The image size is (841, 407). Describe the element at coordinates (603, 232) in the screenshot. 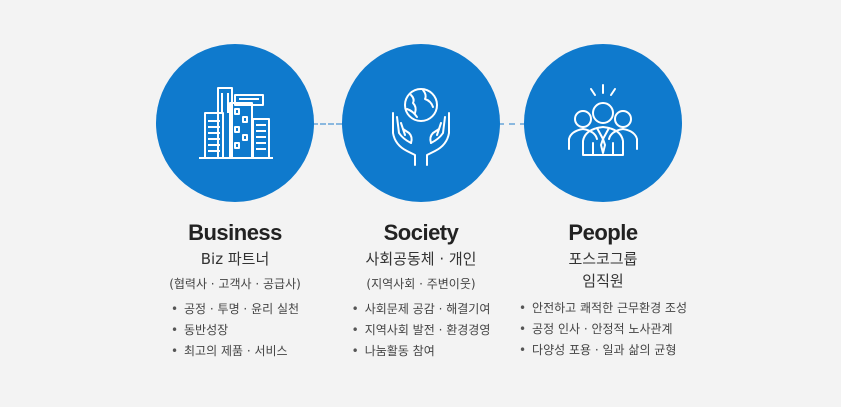

I see `people-title: People` at that location.